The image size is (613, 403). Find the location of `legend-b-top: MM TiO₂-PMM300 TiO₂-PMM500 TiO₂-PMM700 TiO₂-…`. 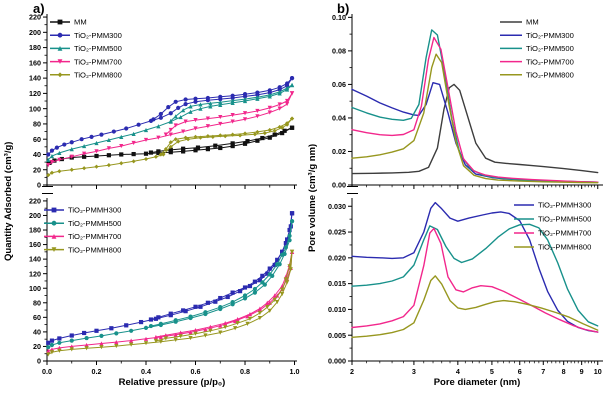

legend-b-top: MM TiO₂-PMM300 TiO₂-PMM500 TiO₂-PMM700 TiO₂-… is located at coordinates (537, 49).